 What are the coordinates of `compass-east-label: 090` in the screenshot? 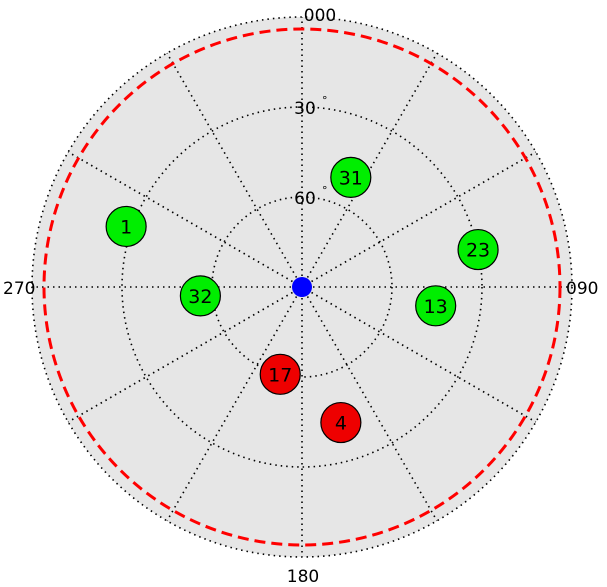 It's located at (582, 289).